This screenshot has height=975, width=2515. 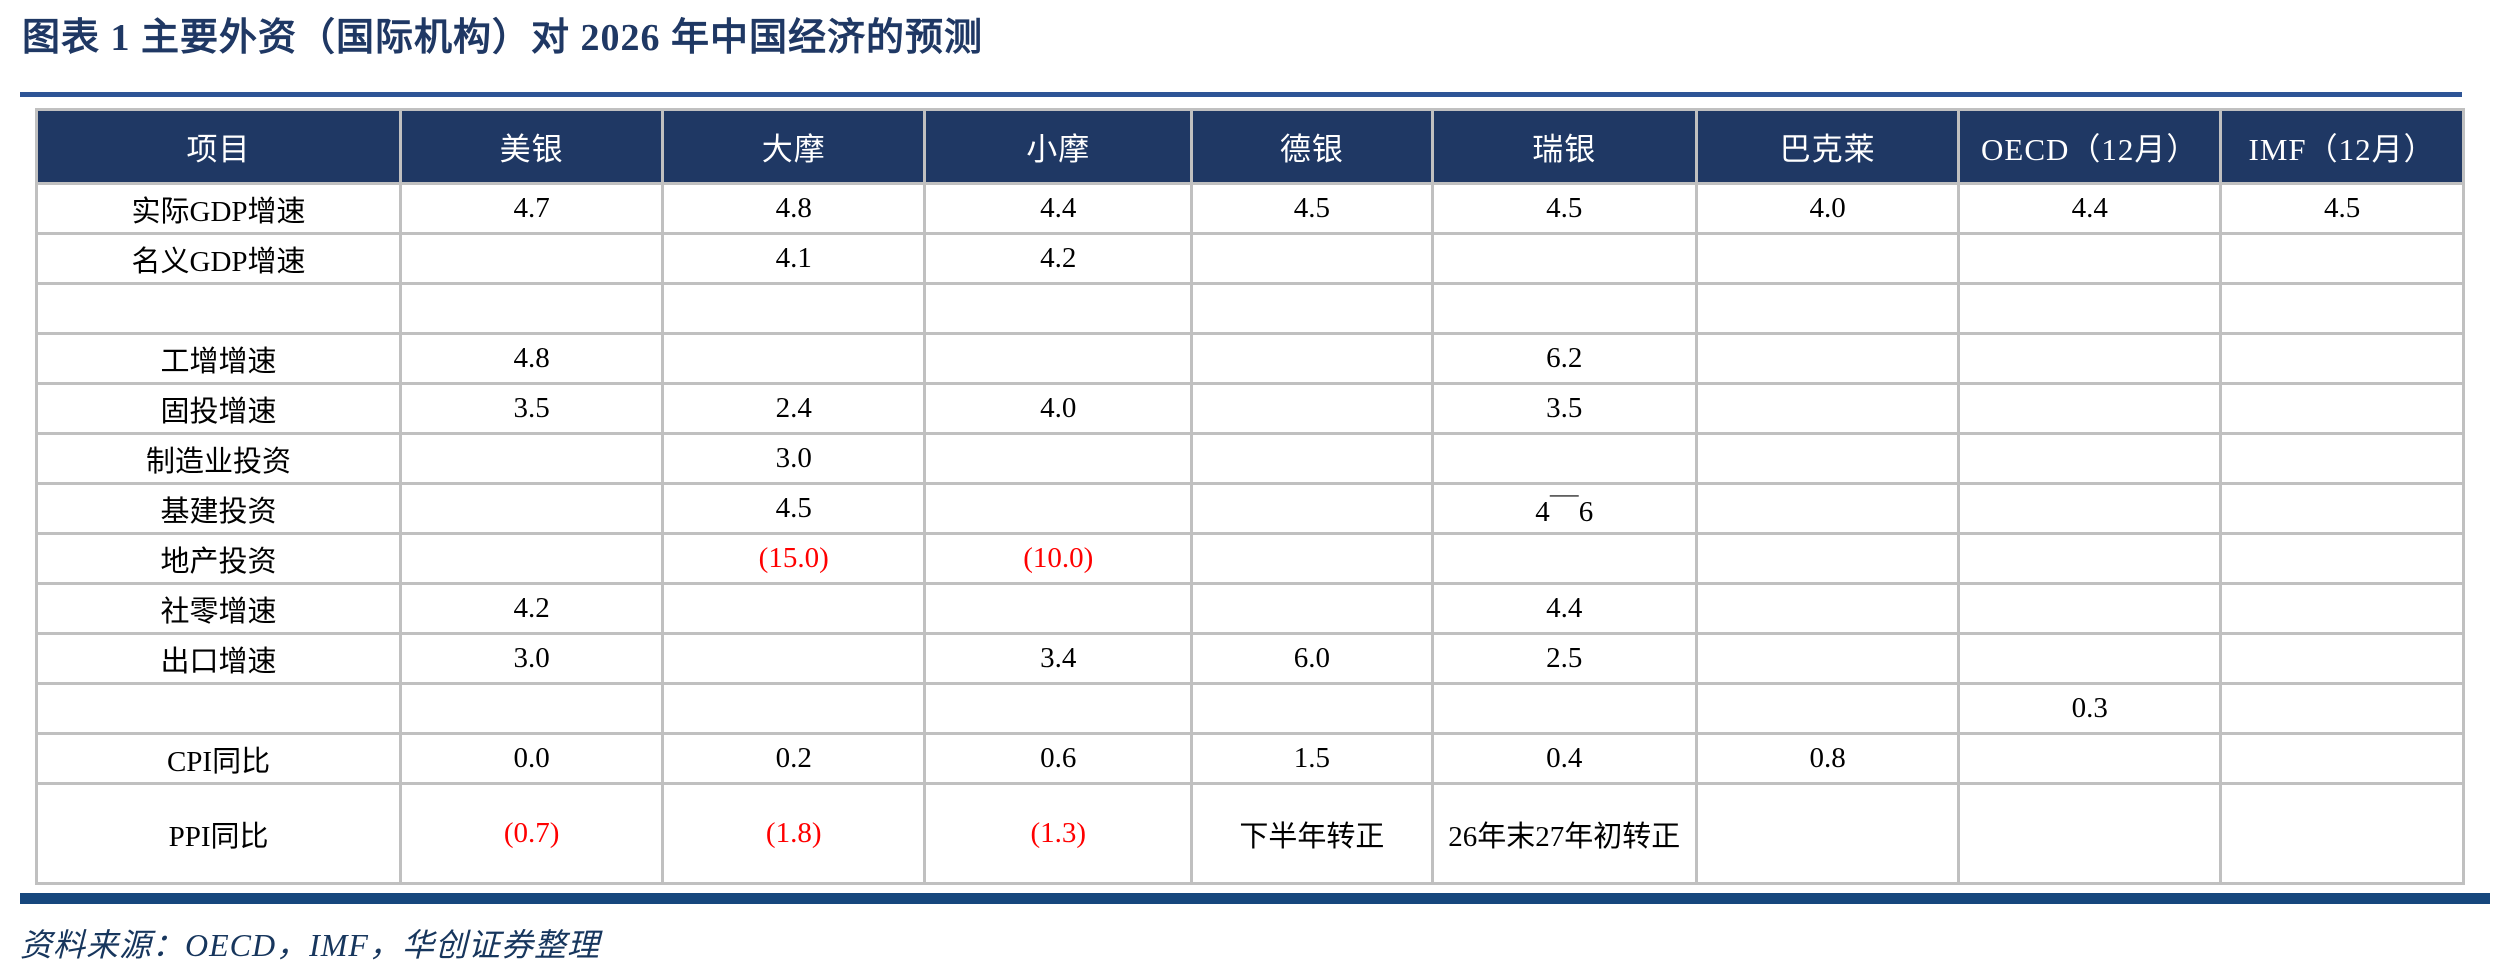 I want to click on table-row: 名义GDP增速 4.1 4.2, so click(x=1249, y=258).